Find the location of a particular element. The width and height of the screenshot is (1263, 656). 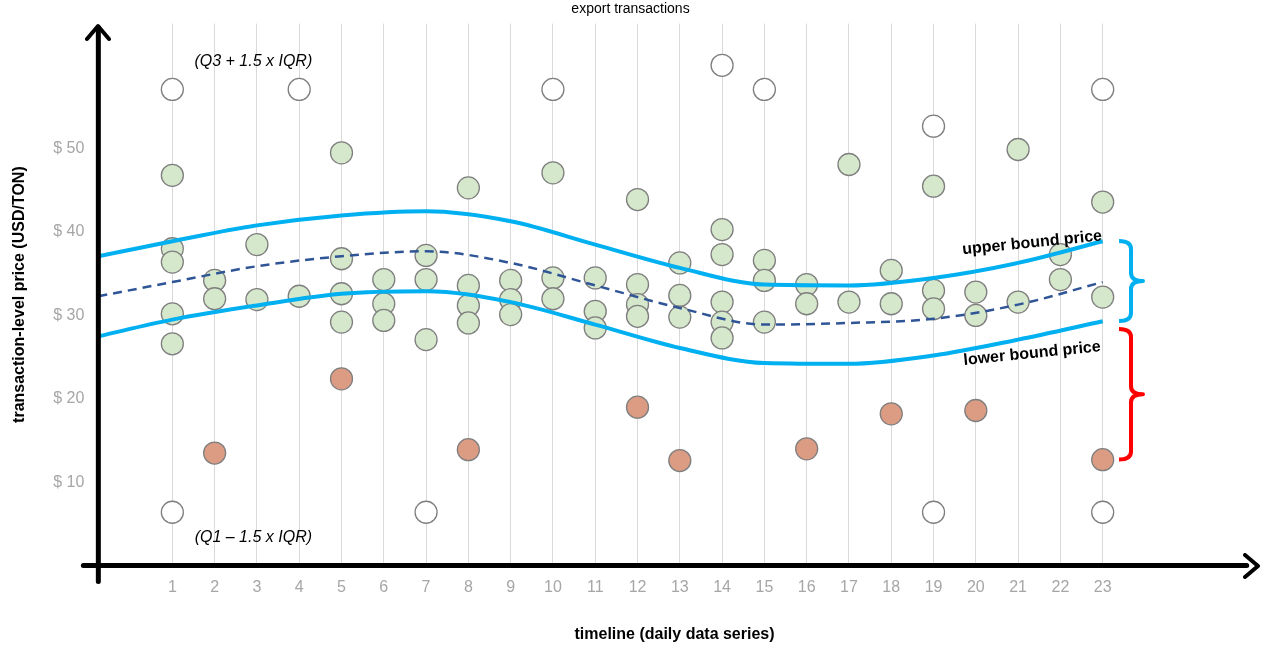

x-tick-label: 19 is located at coordinates (933, 586).